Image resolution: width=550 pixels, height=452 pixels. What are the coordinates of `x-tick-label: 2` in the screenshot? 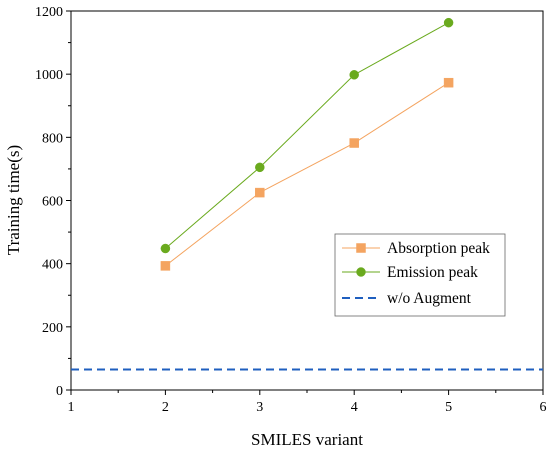 It's located at (165, 407).